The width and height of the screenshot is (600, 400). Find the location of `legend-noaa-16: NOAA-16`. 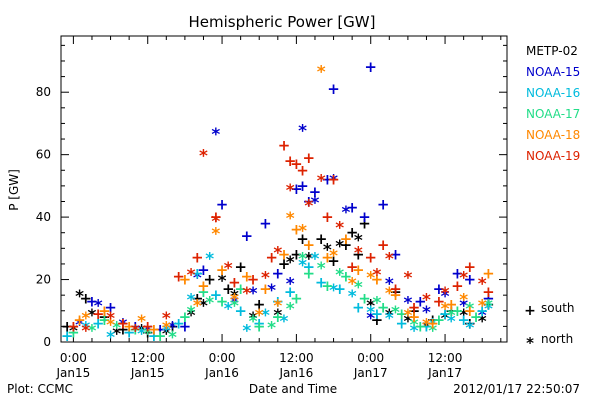

legend-noaa-16: NOAA-16 is located at coordinates (553, 93).